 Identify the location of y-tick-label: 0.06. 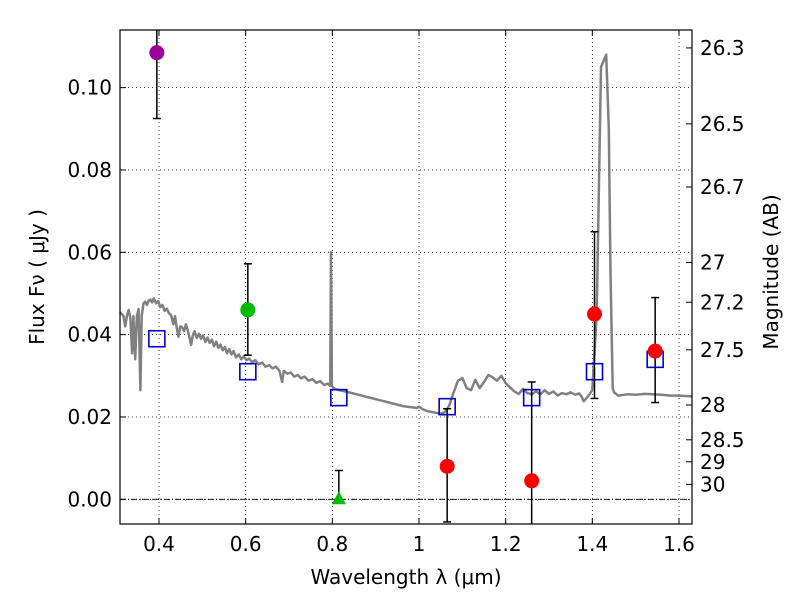
(89, 252).